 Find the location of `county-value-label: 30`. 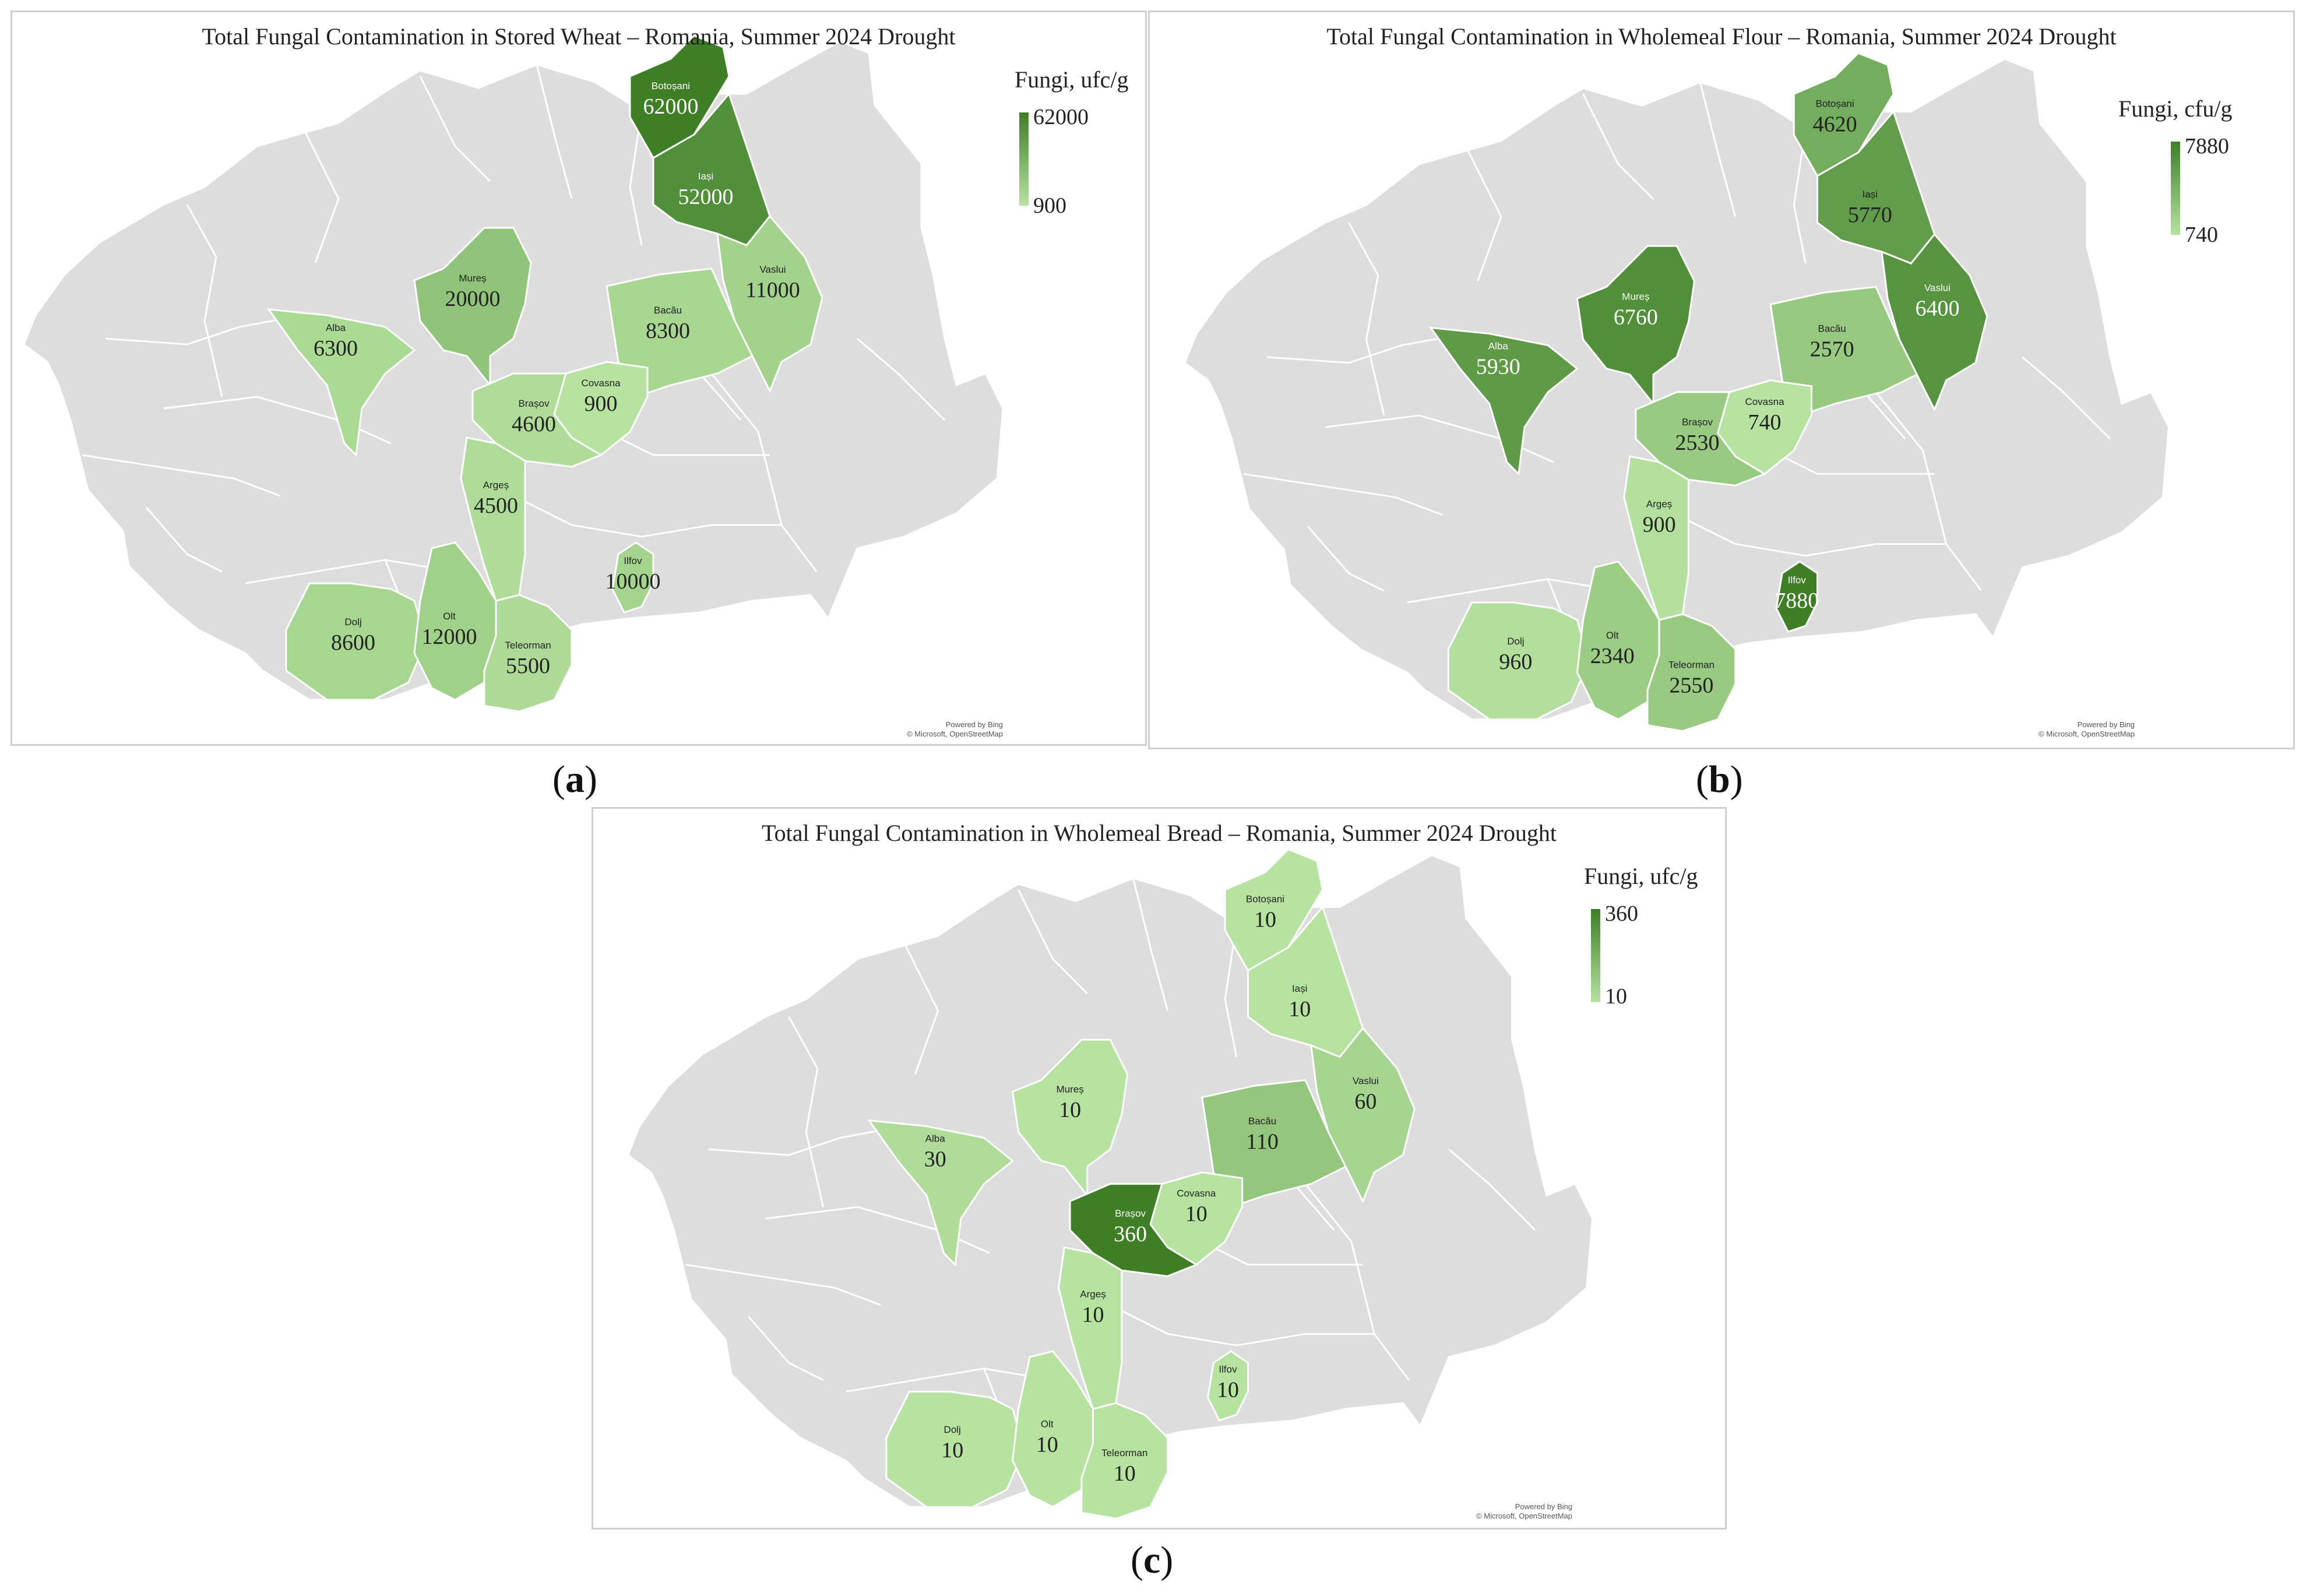

county-value-label: 30 is located at coordinates (935, 1159).